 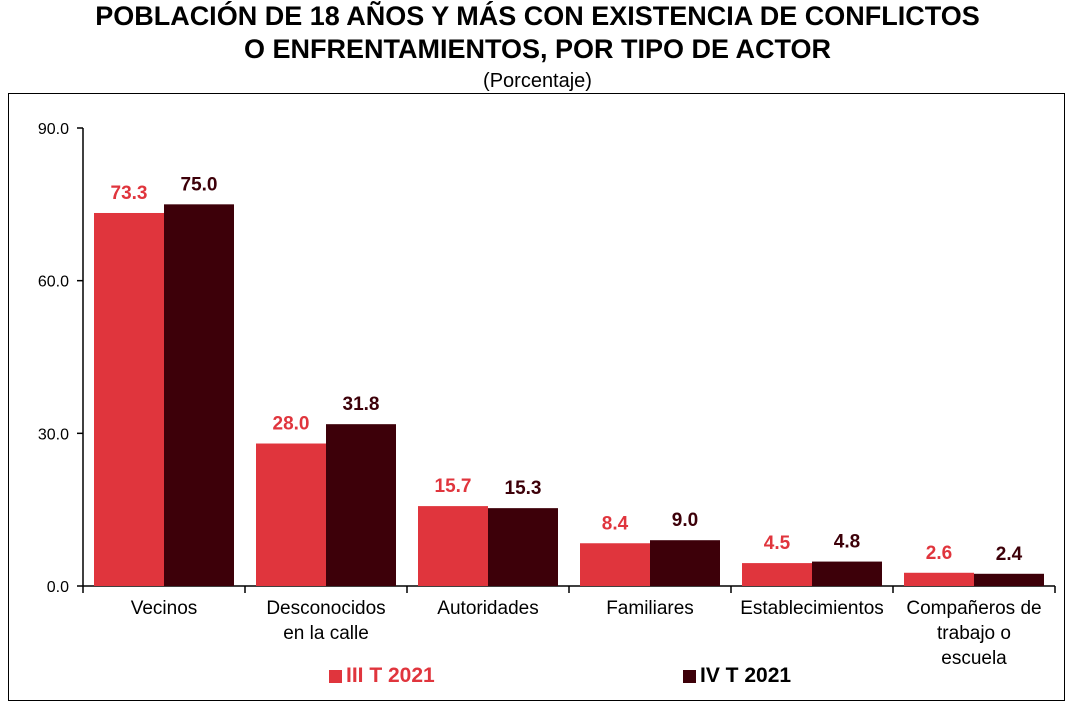 I want to click on legend-label-series-2: IV T 2021, so click(x=746, y=675).